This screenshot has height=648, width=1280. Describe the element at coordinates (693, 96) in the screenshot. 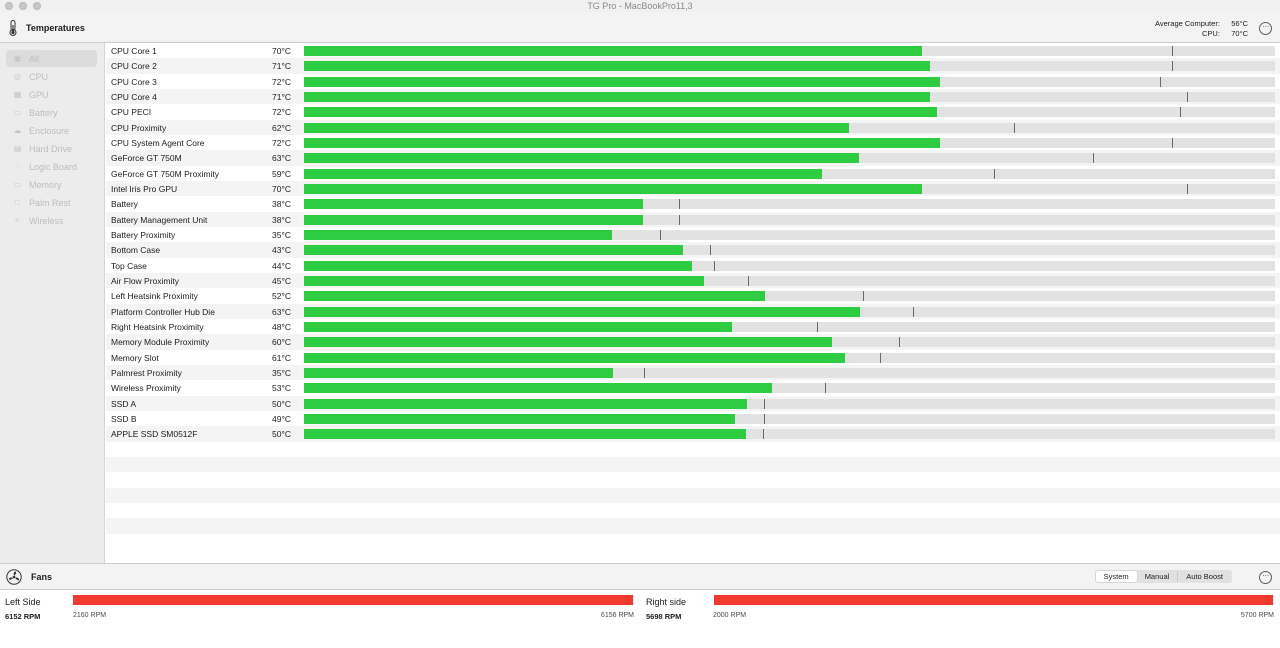

I see `sensor-row: CPU Core 4 71°C` at that location.